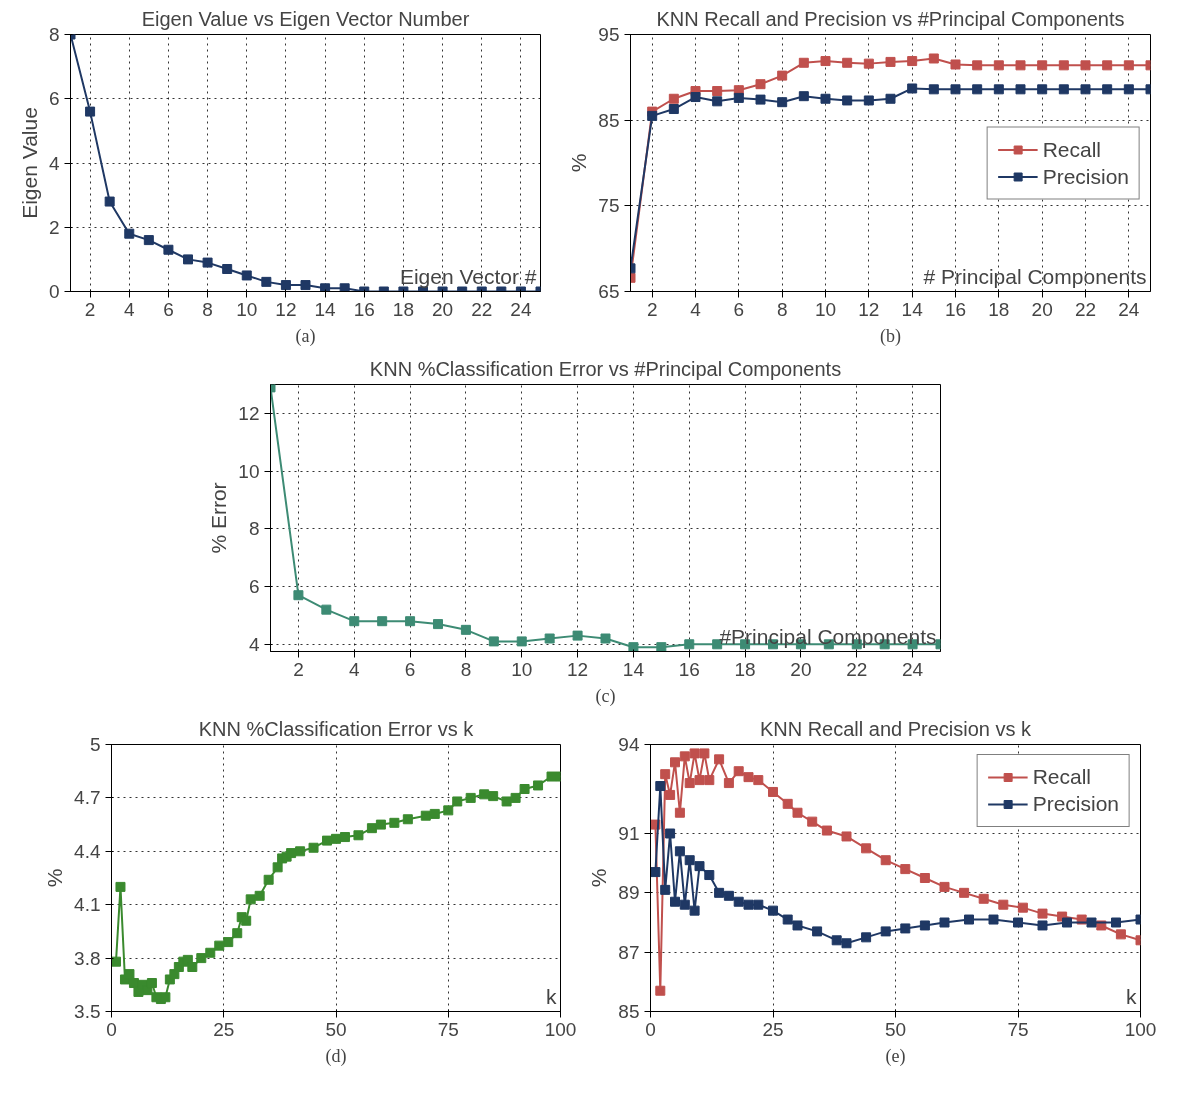 The height and width of the screenshot is (1106, 1177). Describe the element at coordinates (87, 1011) in the screenshot. I see `y-tick-label: 3.5` at that location.